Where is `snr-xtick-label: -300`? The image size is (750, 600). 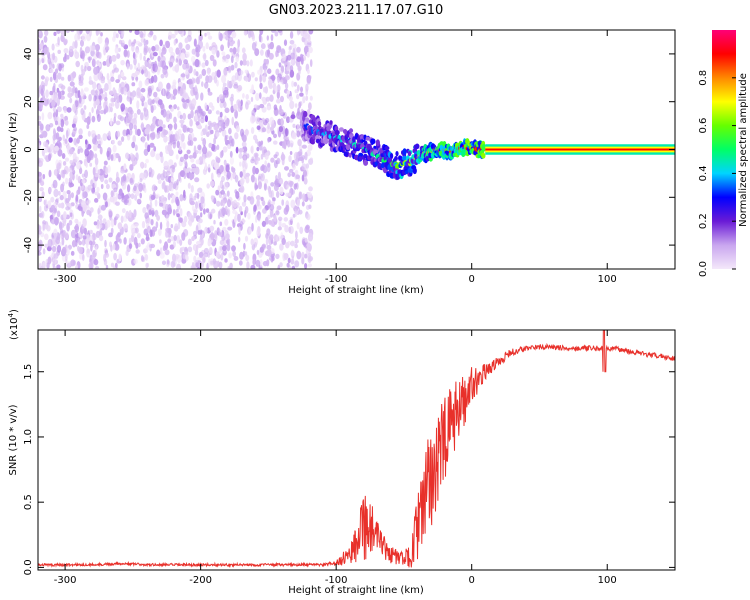
snr-xtick-label: -300 is located at coordinates (65, 580).